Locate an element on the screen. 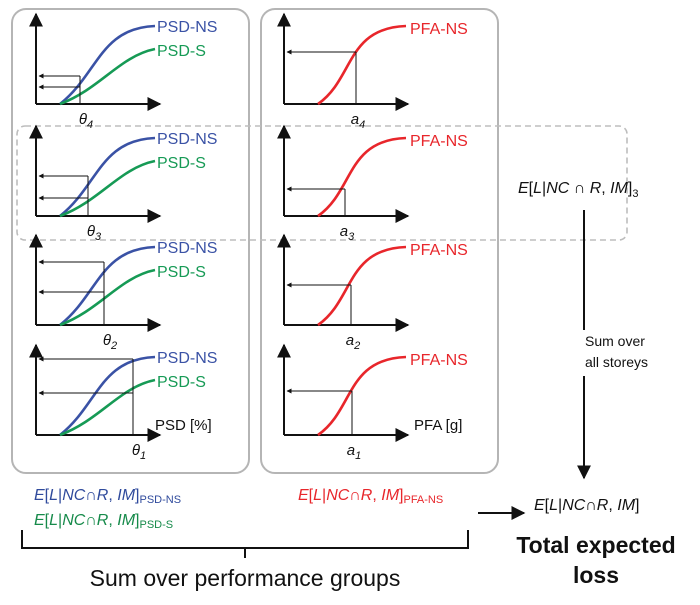 This screenshot has height=605, width=700. pfa-3-a-label: a3 is located at coordinates (347, 233).